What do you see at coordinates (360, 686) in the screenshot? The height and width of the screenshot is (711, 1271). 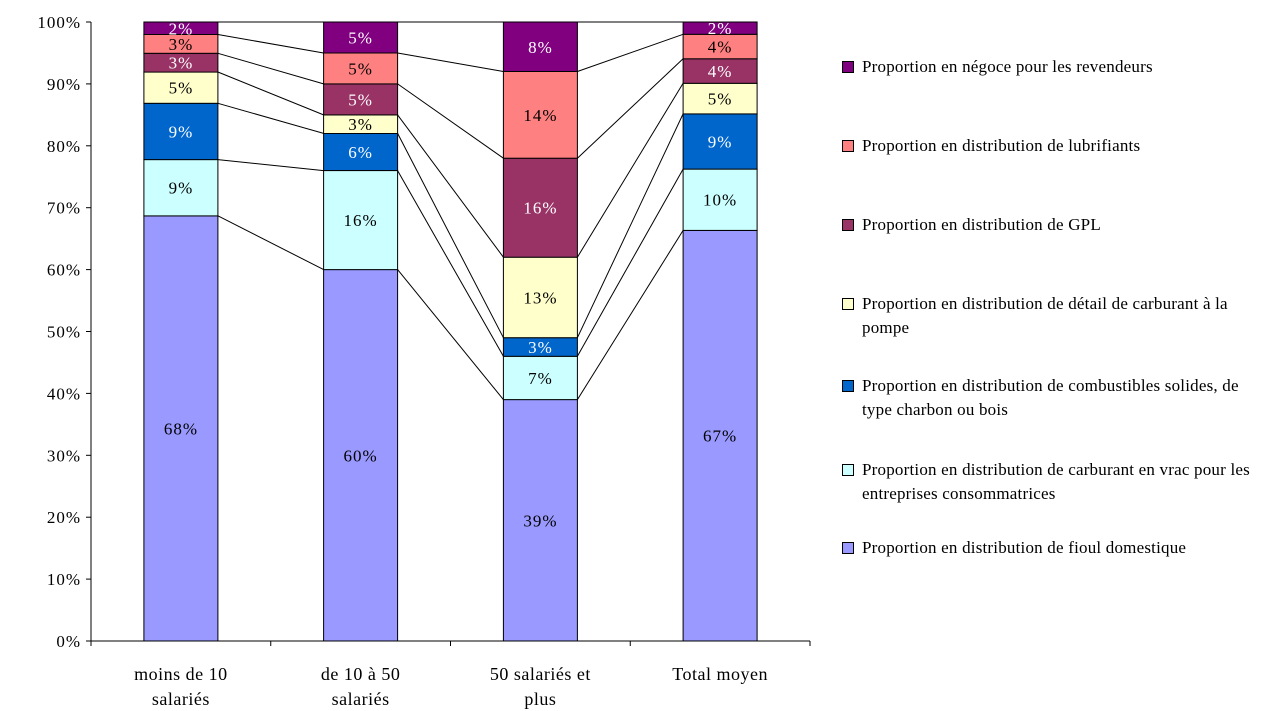 I see `x-tick-label: de 10 à 50 salariés` at bounding box center [360, 686].